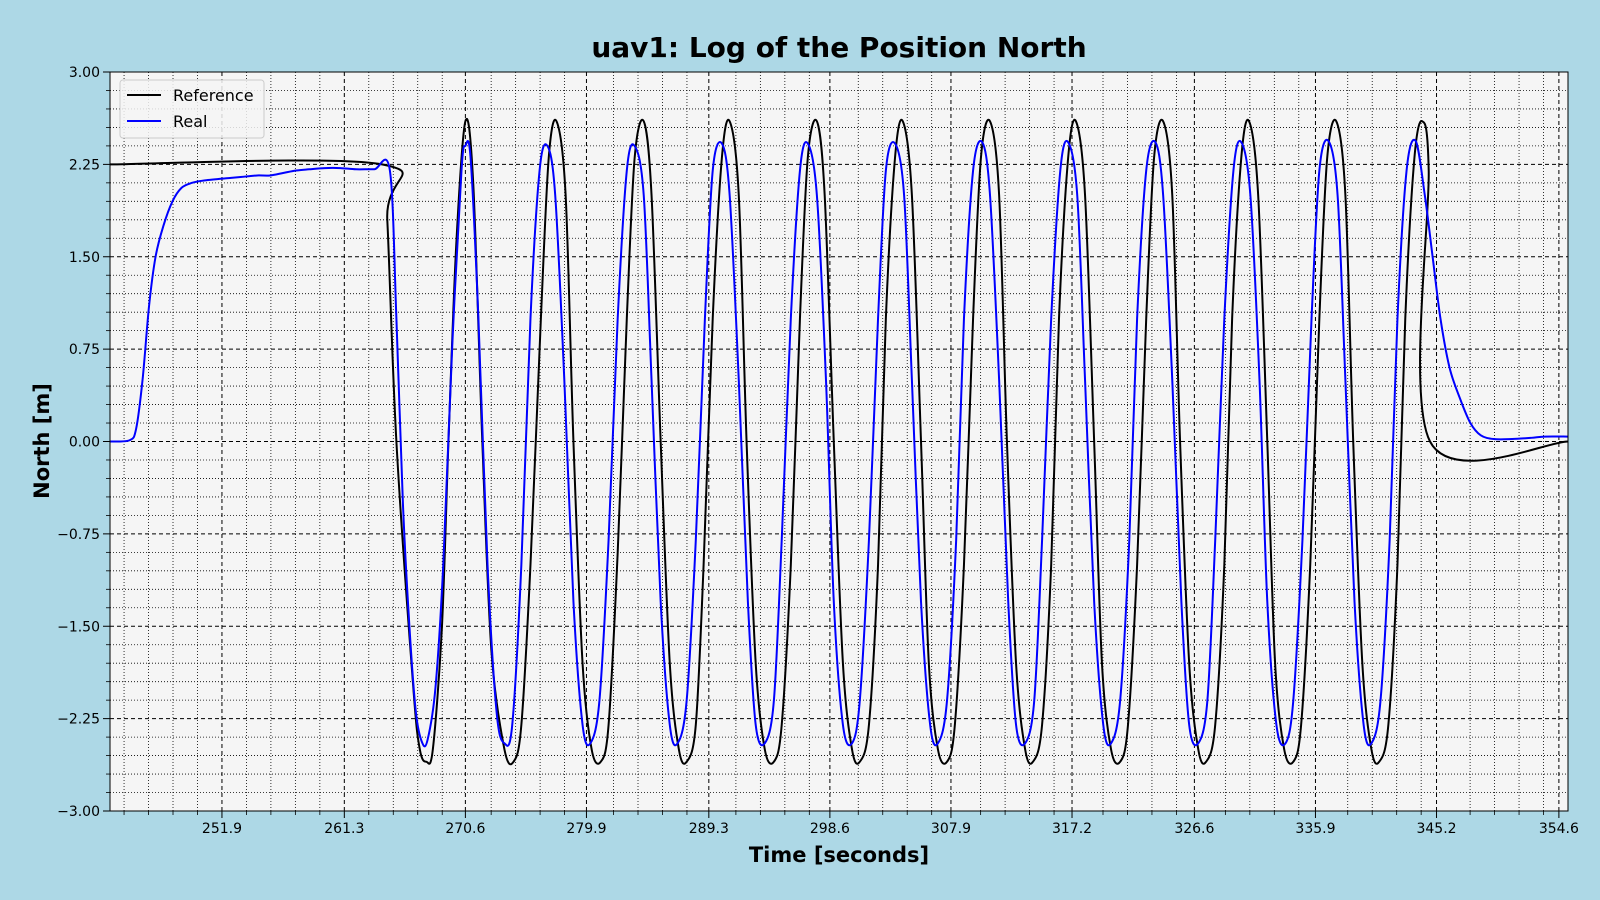  I want to click on y-tick-label: 2.25, so click(84, 165).